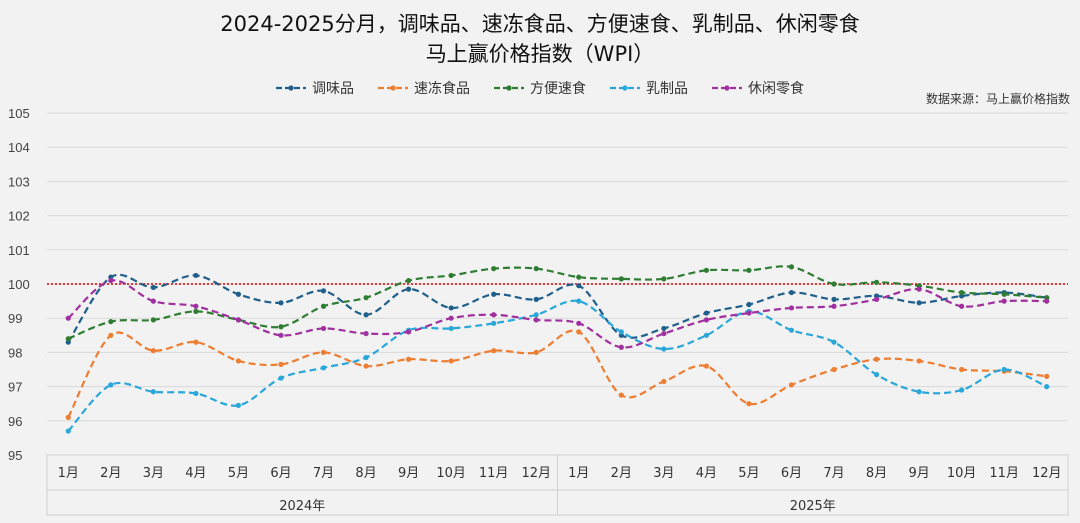 The image size is (1080, 523). I want to click on legend-item: 休闲零食, so click(758, 88).